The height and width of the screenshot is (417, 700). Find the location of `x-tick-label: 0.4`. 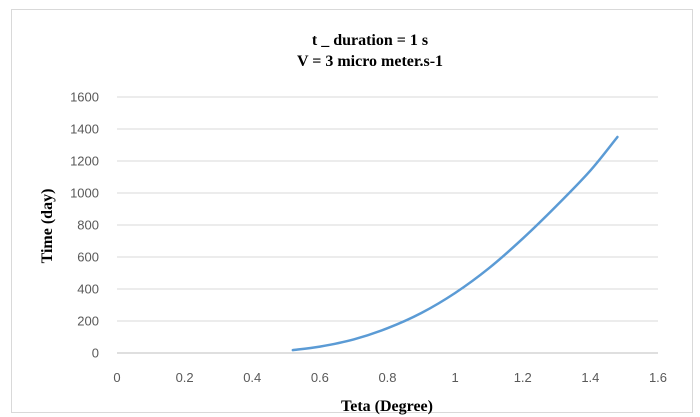

x-tick-label: 0.4 is located at coordinates (252, 377).